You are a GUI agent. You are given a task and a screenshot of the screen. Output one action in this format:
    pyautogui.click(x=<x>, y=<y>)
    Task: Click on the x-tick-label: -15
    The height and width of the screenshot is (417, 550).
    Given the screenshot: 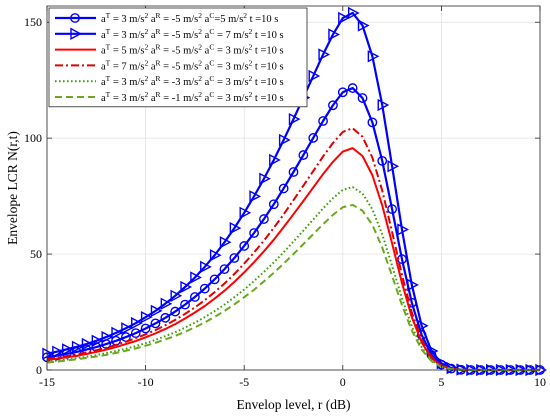 What is the action you would take?
    pyautogui.click(x=47, y=382)
    